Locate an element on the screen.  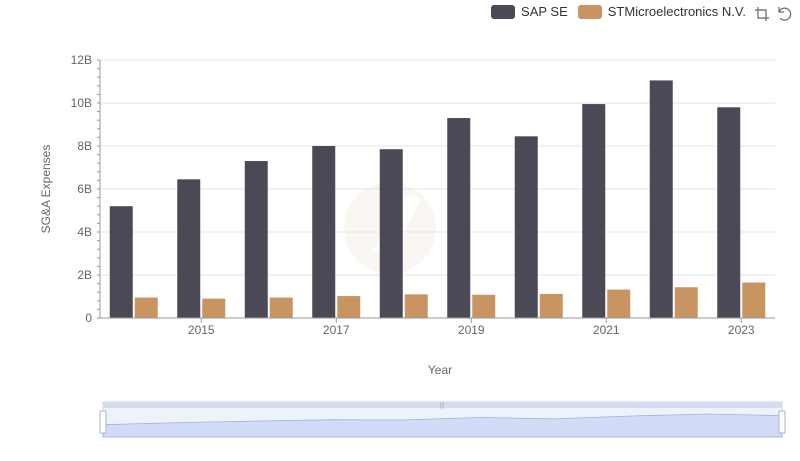
x-tick-label: 2017 is located at coordinates (336, 330).